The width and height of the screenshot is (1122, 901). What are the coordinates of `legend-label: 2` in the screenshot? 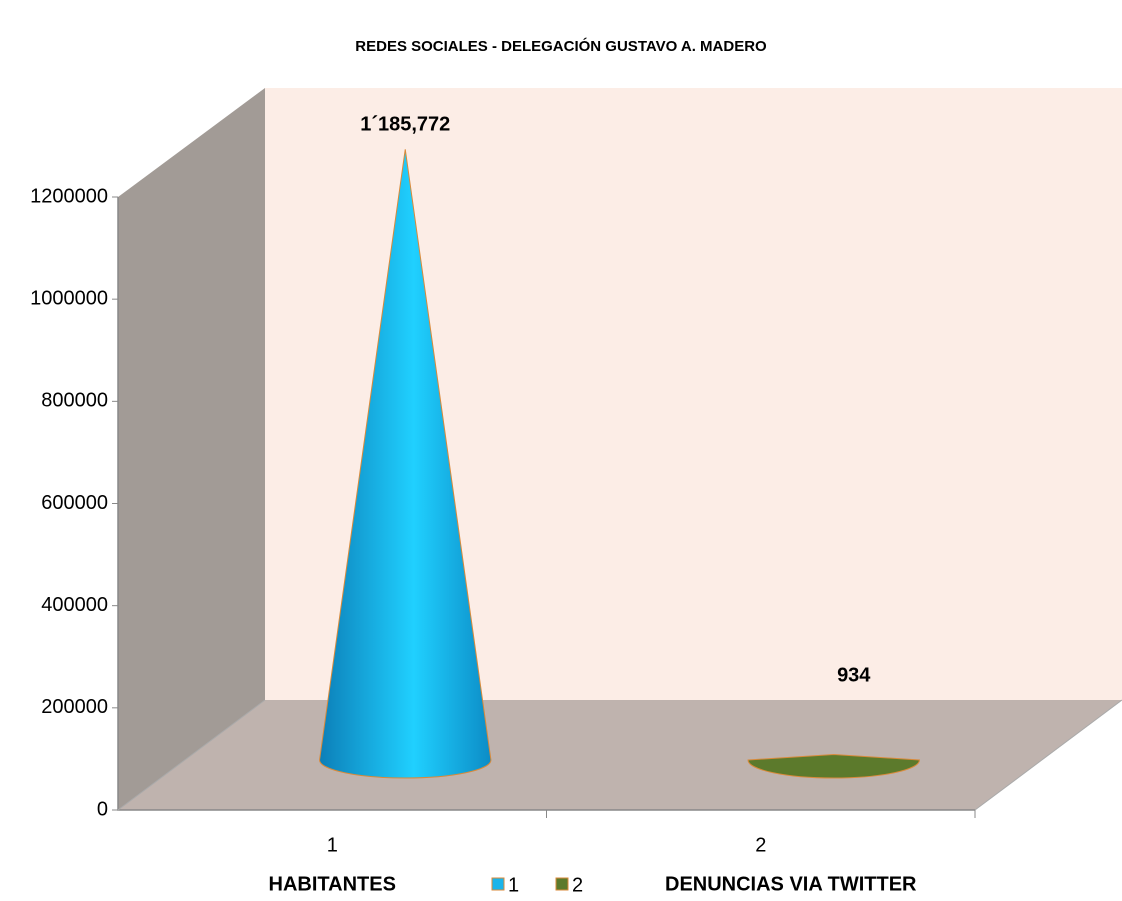 It's located at (577, 885).